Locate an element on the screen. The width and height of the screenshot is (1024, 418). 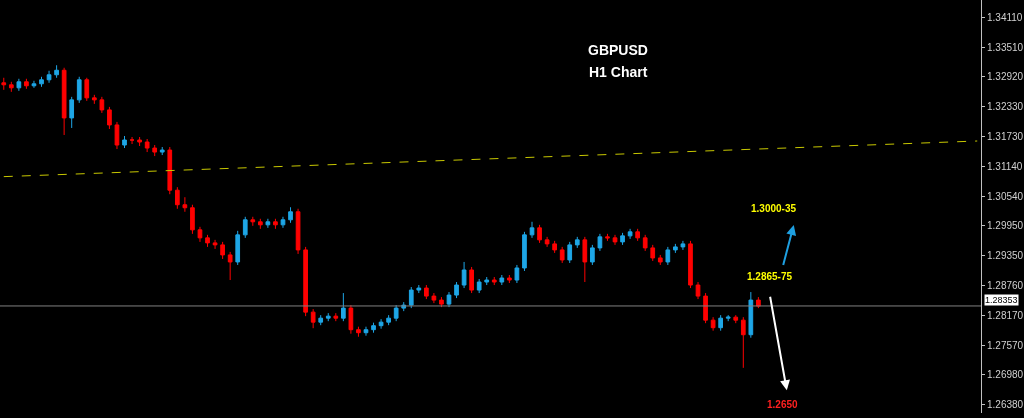
y-tick-label: 1.32920 is located at coordinates (1005, 77).